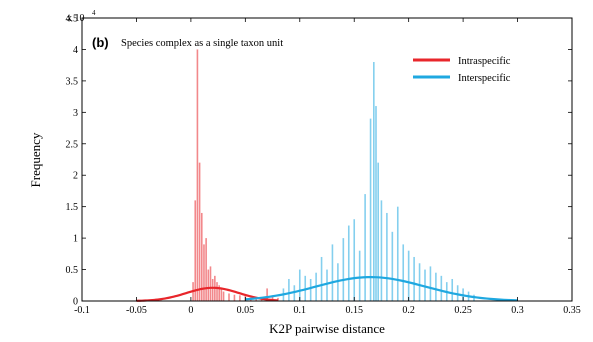 The image size is (593, 342). I want to click on y-tick-label: 0, so click(75, 302).